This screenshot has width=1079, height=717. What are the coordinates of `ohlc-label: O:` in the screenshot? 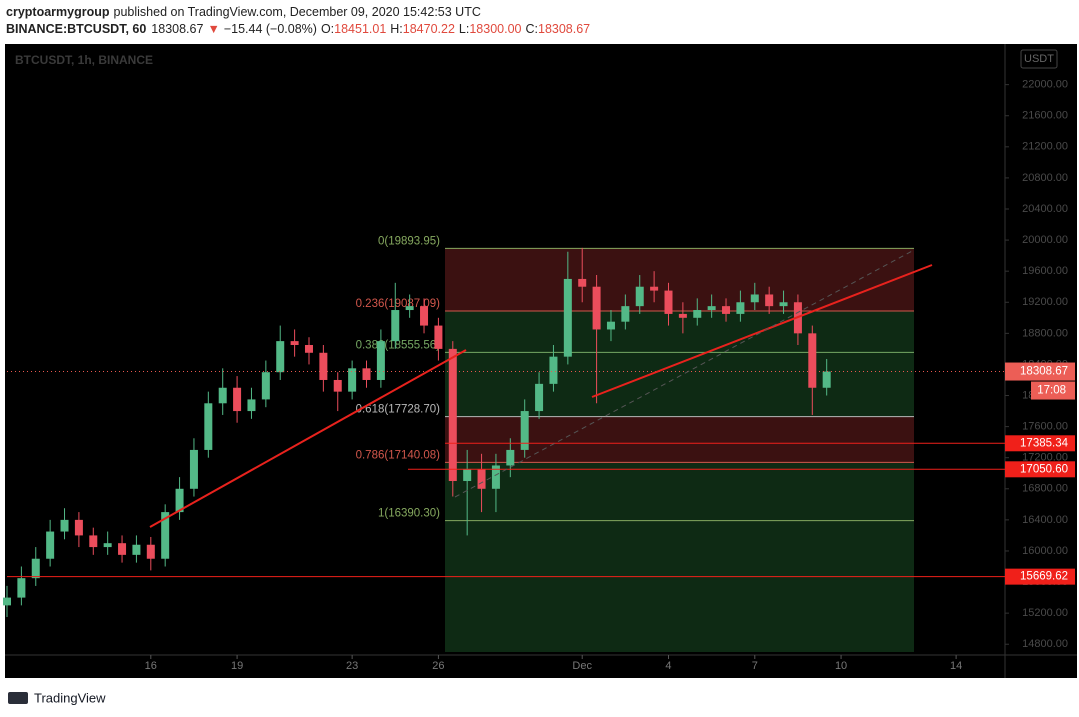 It's located at (327, 29).